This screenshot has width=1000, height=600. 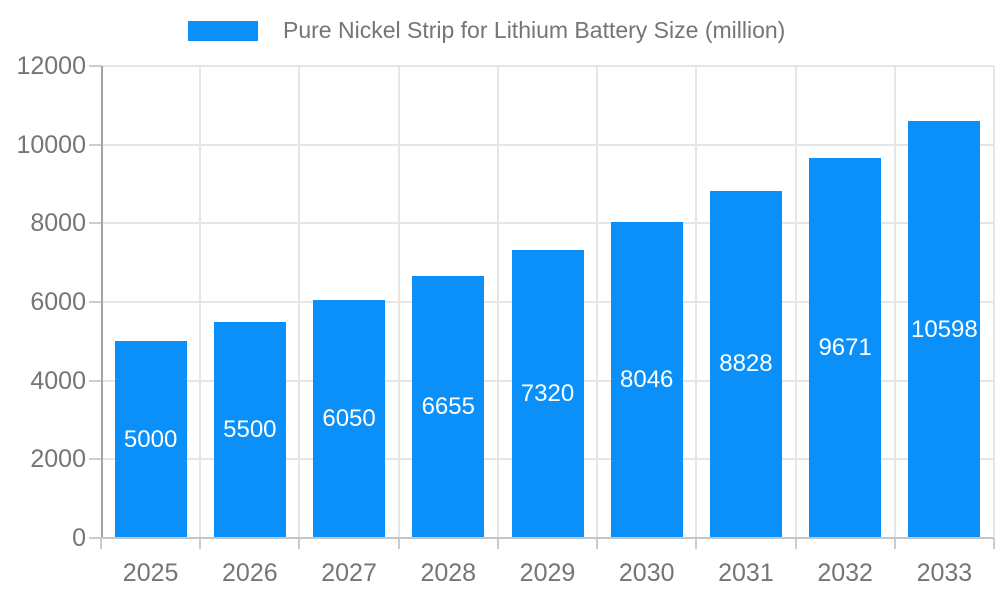 I want to click on bar-value-label: 7320, so click(x=547, y=394).